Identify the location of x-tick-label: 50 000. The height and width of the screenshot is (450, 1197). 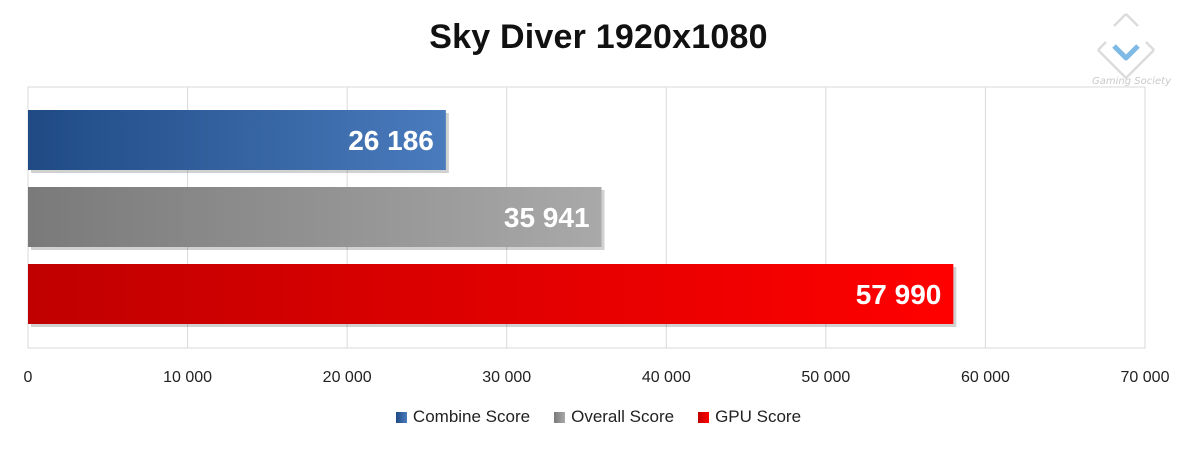
(825, 377).